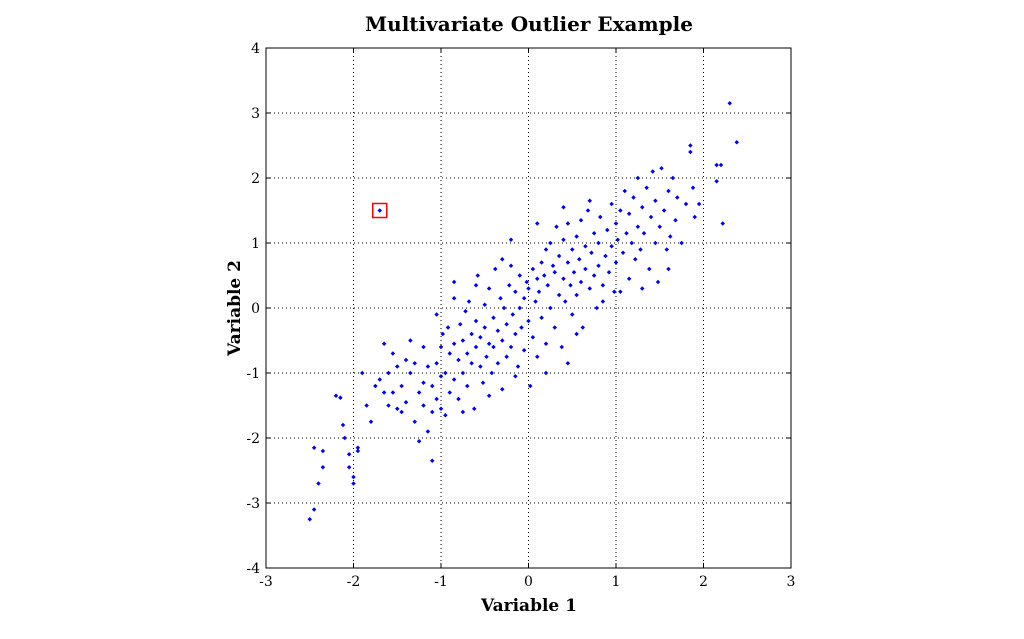 This screenshot has width=1024, height=639. Describe the element at coordinates (255, 49) in the screenshot. I see `y-tick-label: 4` at that location.